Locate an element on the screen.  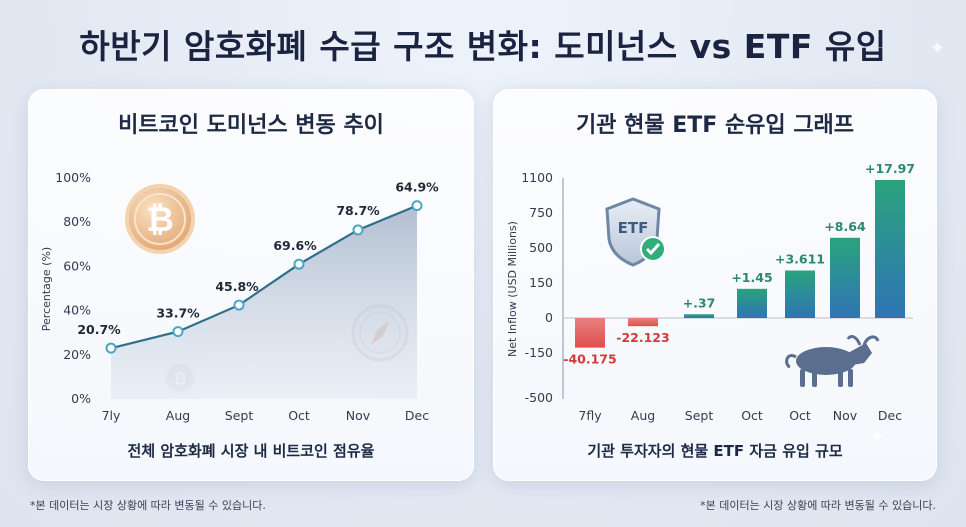
y-axis-title: Percentage (%) is located at coordinates (46, 289).